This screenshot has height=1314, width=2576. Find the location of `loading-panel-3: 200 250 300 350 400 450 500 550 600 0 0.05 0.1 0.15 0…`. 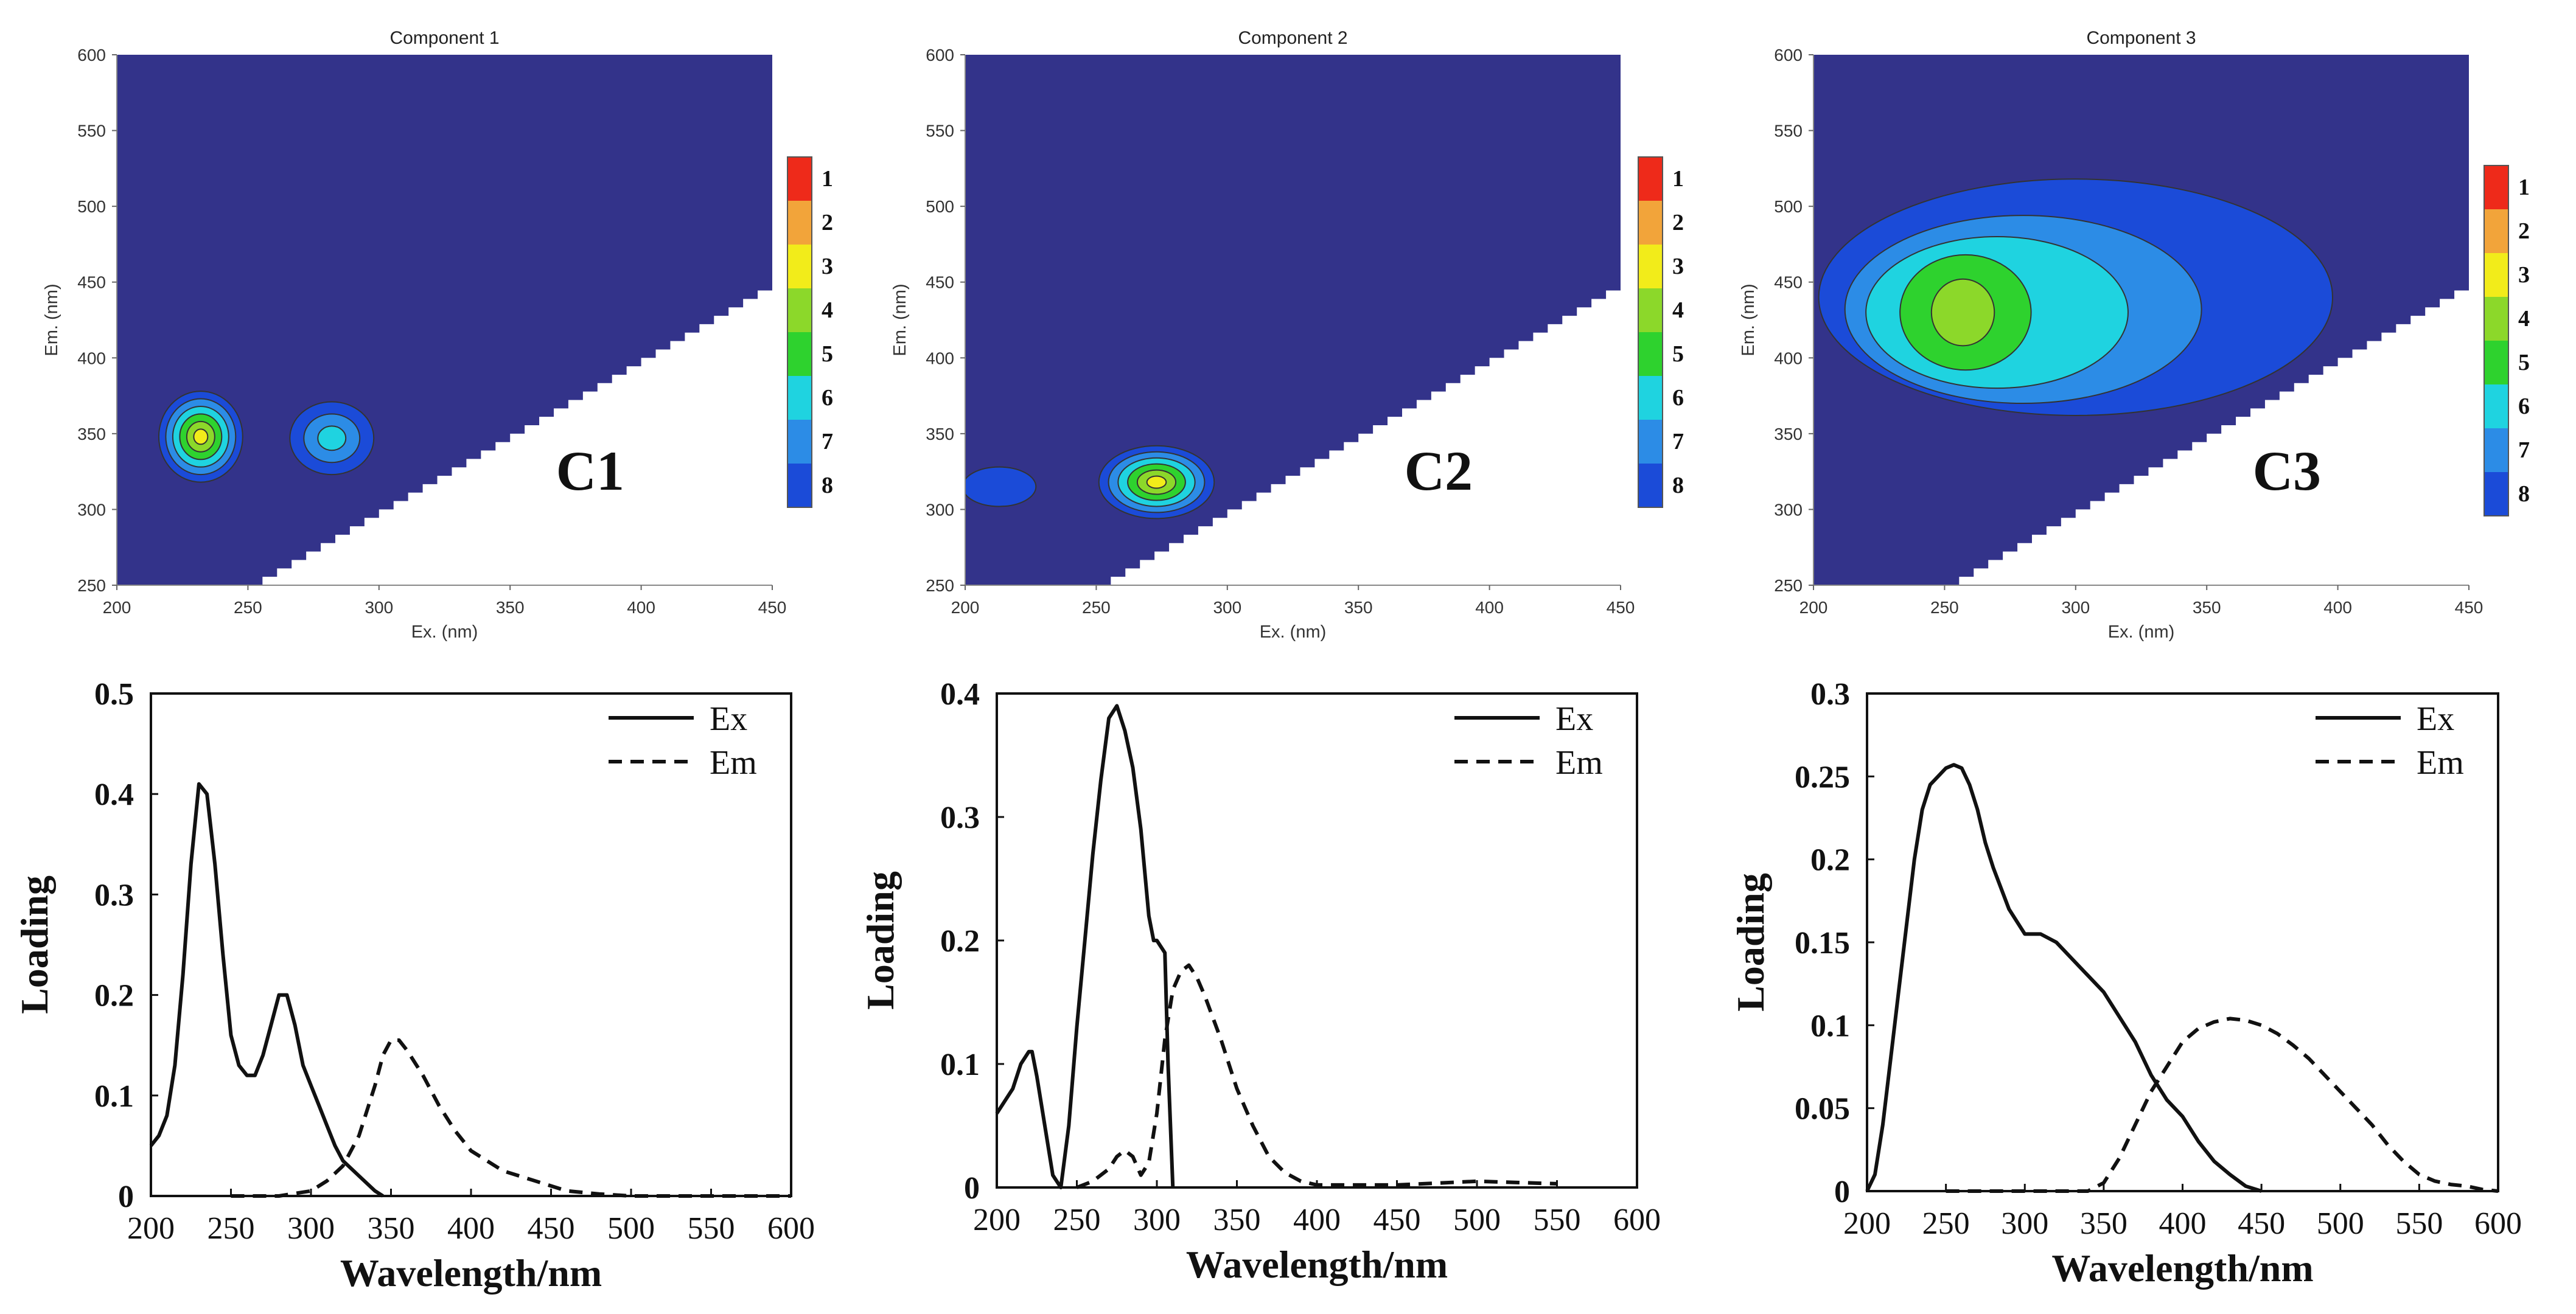

loading-panel-3: 200 250 300 350 400 450 500 550 600 0 0.05 0.1 0.15 0… is located at coordinates (2125, 983).